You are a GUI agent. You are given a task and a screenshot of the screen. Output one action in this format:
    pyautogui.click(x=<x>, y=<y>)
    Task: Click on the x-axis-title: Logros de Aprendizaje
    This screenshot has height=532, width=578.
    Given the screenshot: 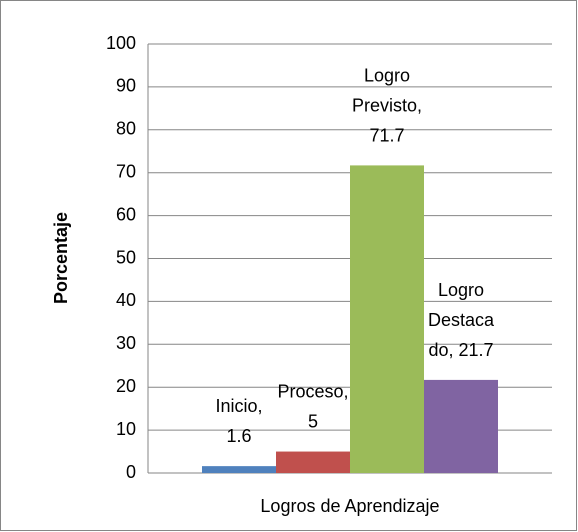 What is the action you would take?
    pyautogui.click(x=349, y=506)
    